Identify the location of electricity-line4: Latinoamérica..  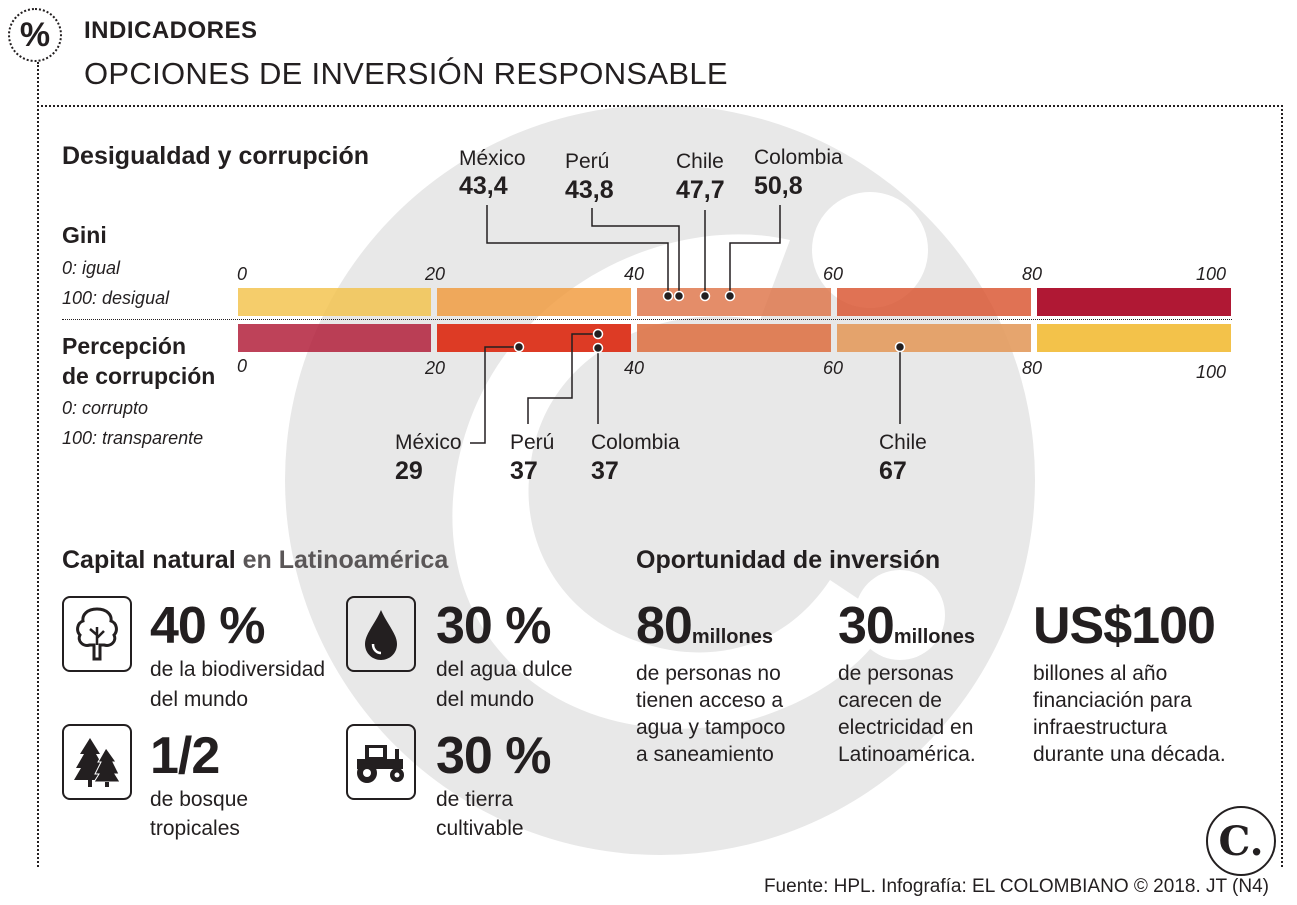
(907, 754).